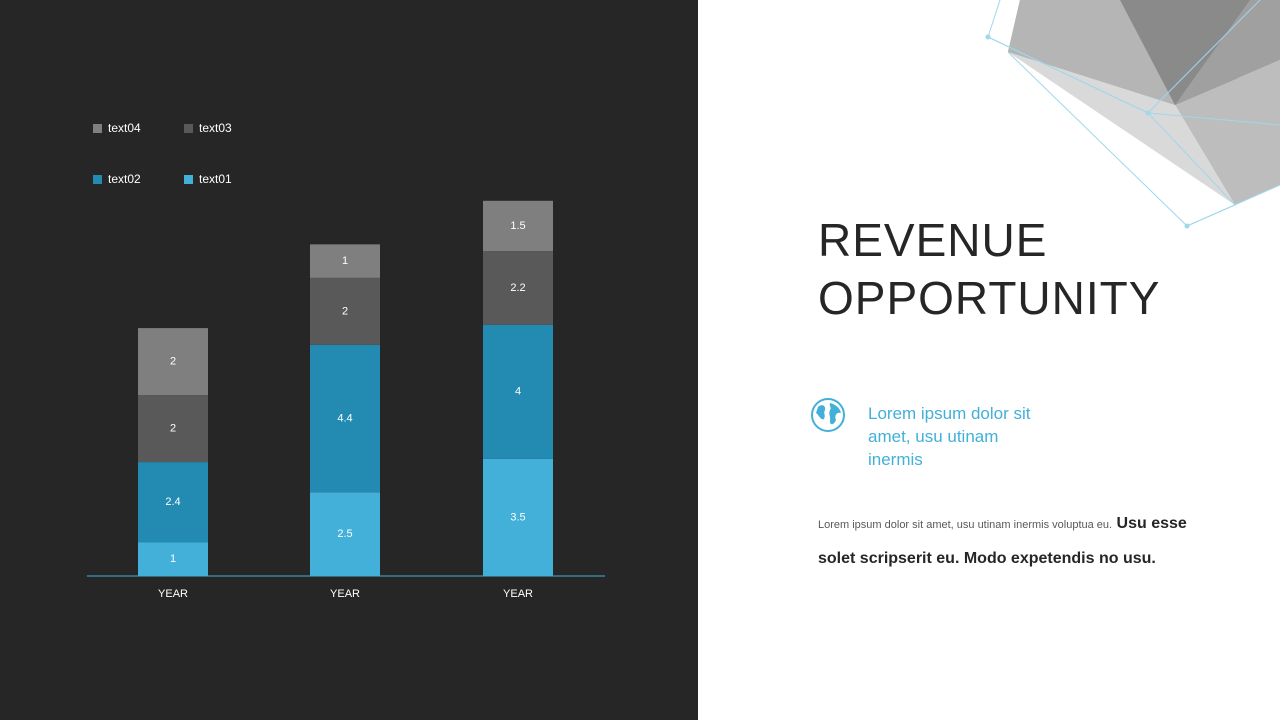  Describe the element at coordinates (828, 415) in the screenshot. I see `globe-icon` at that location.